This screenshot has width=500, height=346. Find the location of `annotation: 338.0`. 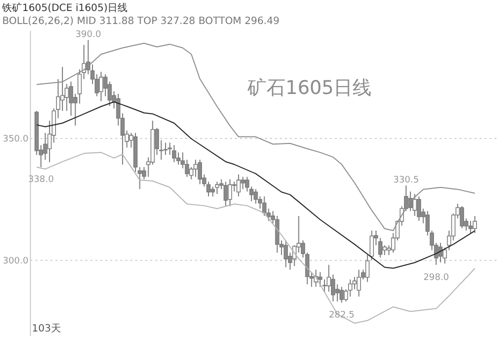

annotation: 338.0 is located at coordinates (41, 180).